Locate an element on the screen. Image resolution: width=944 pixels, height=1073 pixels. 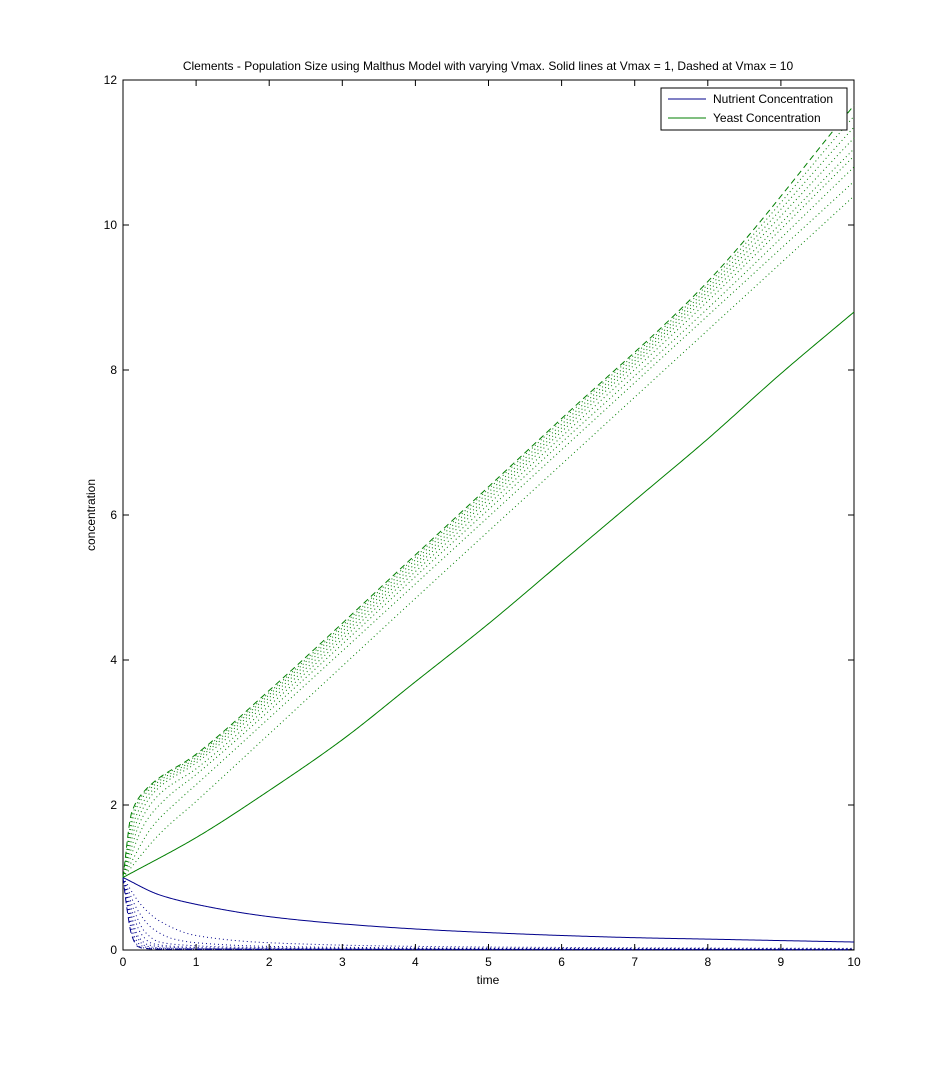
y-tick-label: 12 is located at coordinates (111, 80).